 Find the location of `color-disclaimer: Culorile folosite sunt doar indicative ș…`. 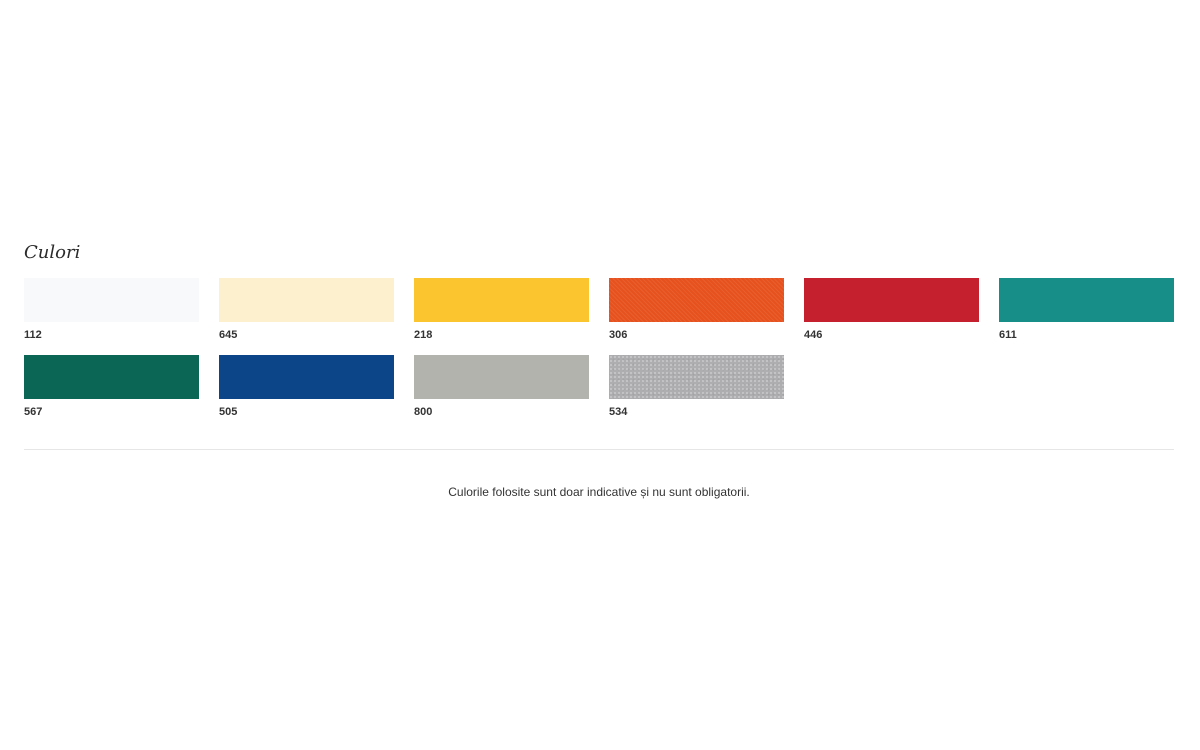

color-disclaimer: Culorile folosite sunt doar indicative ș… is located at coordinates (599, 492).